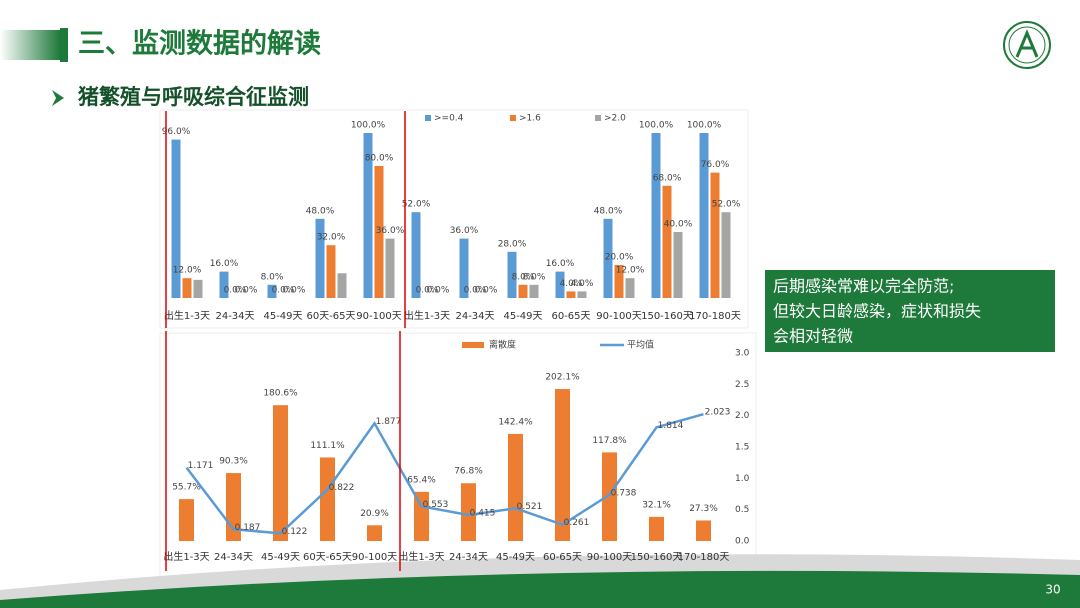 This screenshot has width=1080, height=608. I want to click on data-label: 0.187, so click(248, 528).